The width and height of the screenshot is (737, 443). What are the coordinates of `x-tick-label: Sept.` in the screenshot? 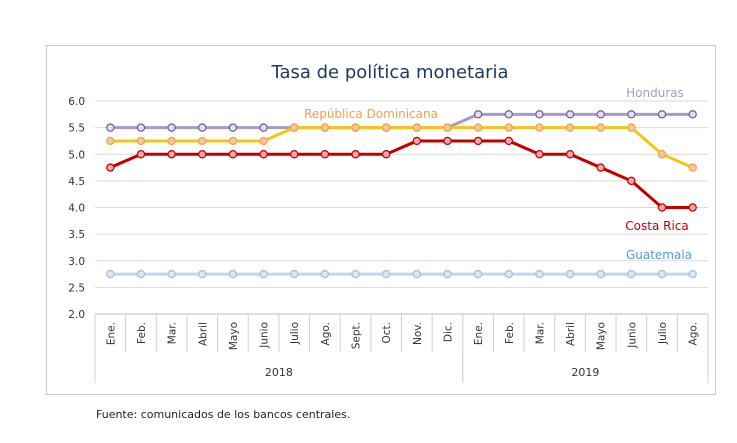 It's located at (357, 335).